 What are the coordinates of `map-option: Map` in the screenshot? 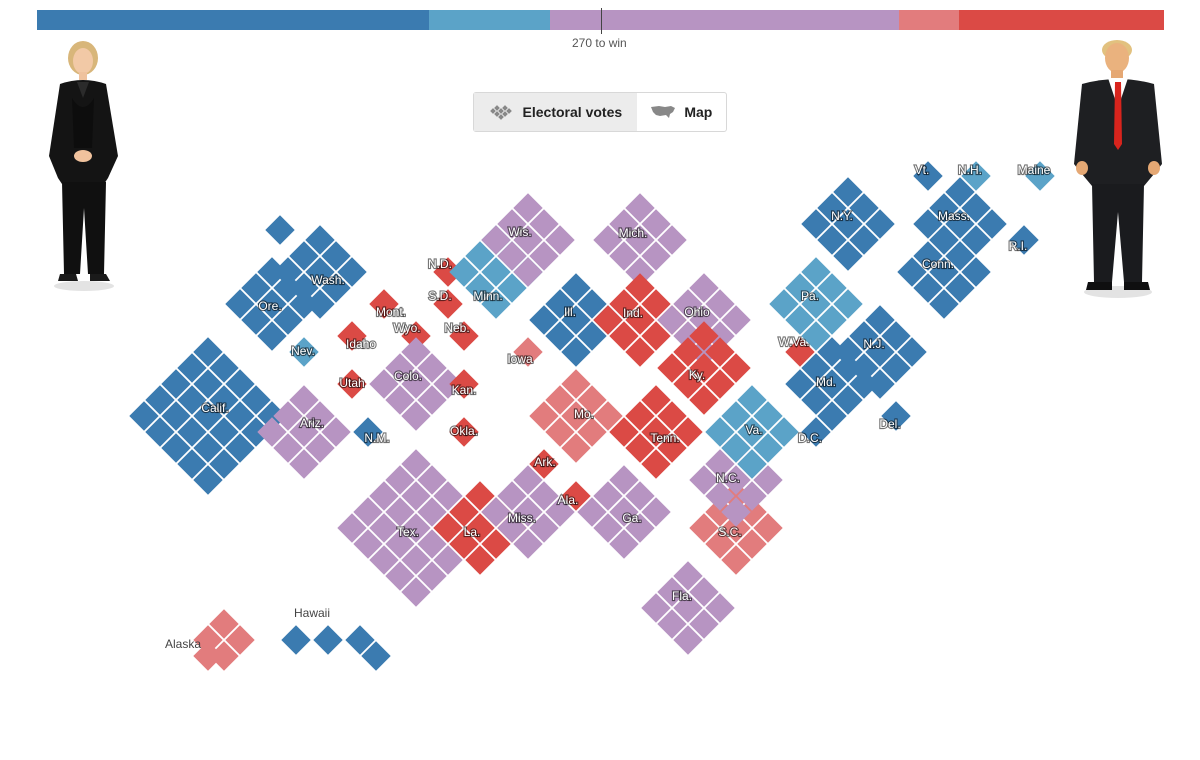 It's located at (681, 112).